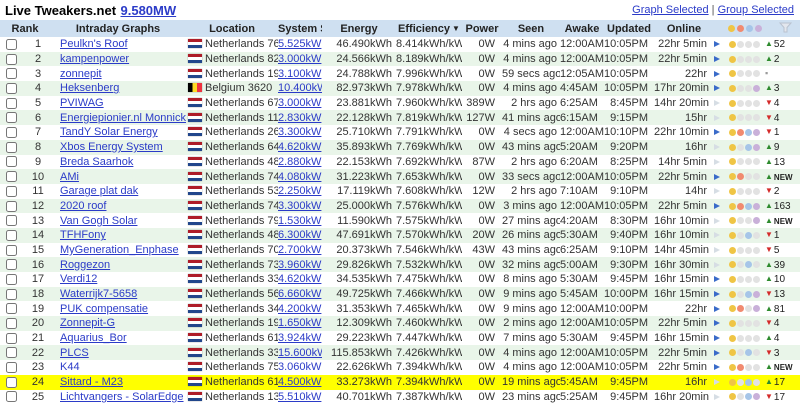  What do you see at coordinates (299, 221) in the screenshot?
I see `system-size-link: 1.530kW` at bounding box center [299, 221].